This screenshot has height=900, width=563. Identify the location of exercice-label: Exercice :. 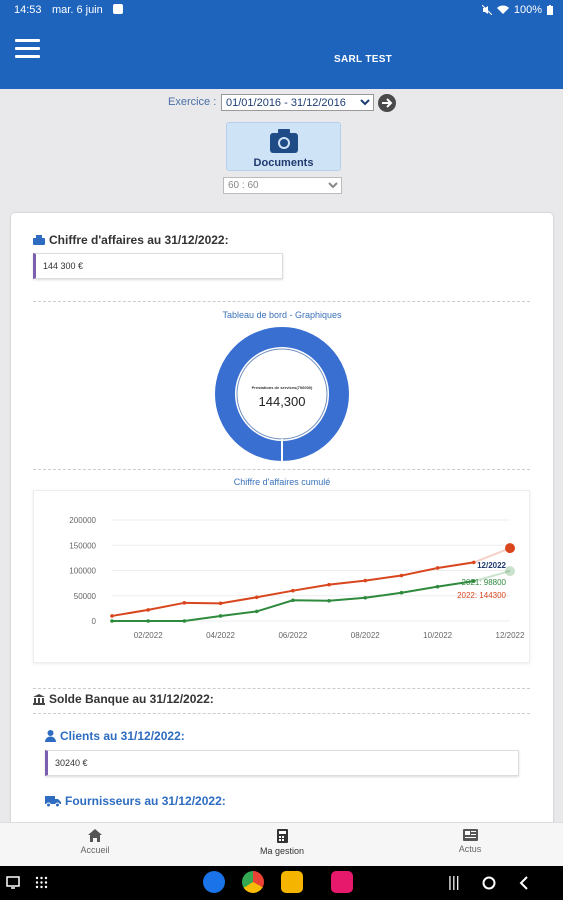
(192, 102).